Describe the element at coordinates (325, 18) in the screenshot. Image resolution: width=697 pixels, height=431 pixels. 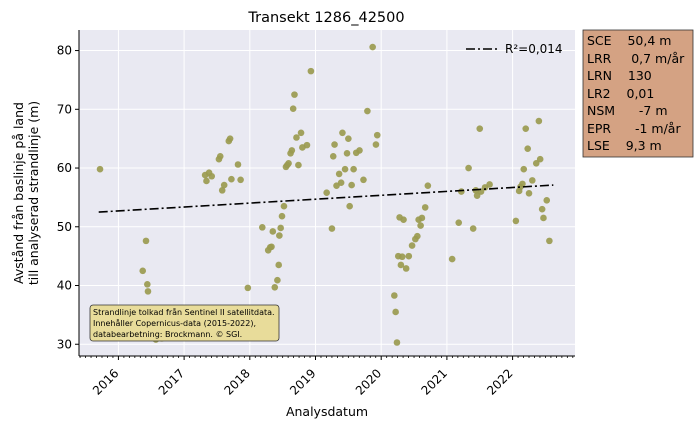
I see `chart-title: Transekt 1286_42500` at that location.